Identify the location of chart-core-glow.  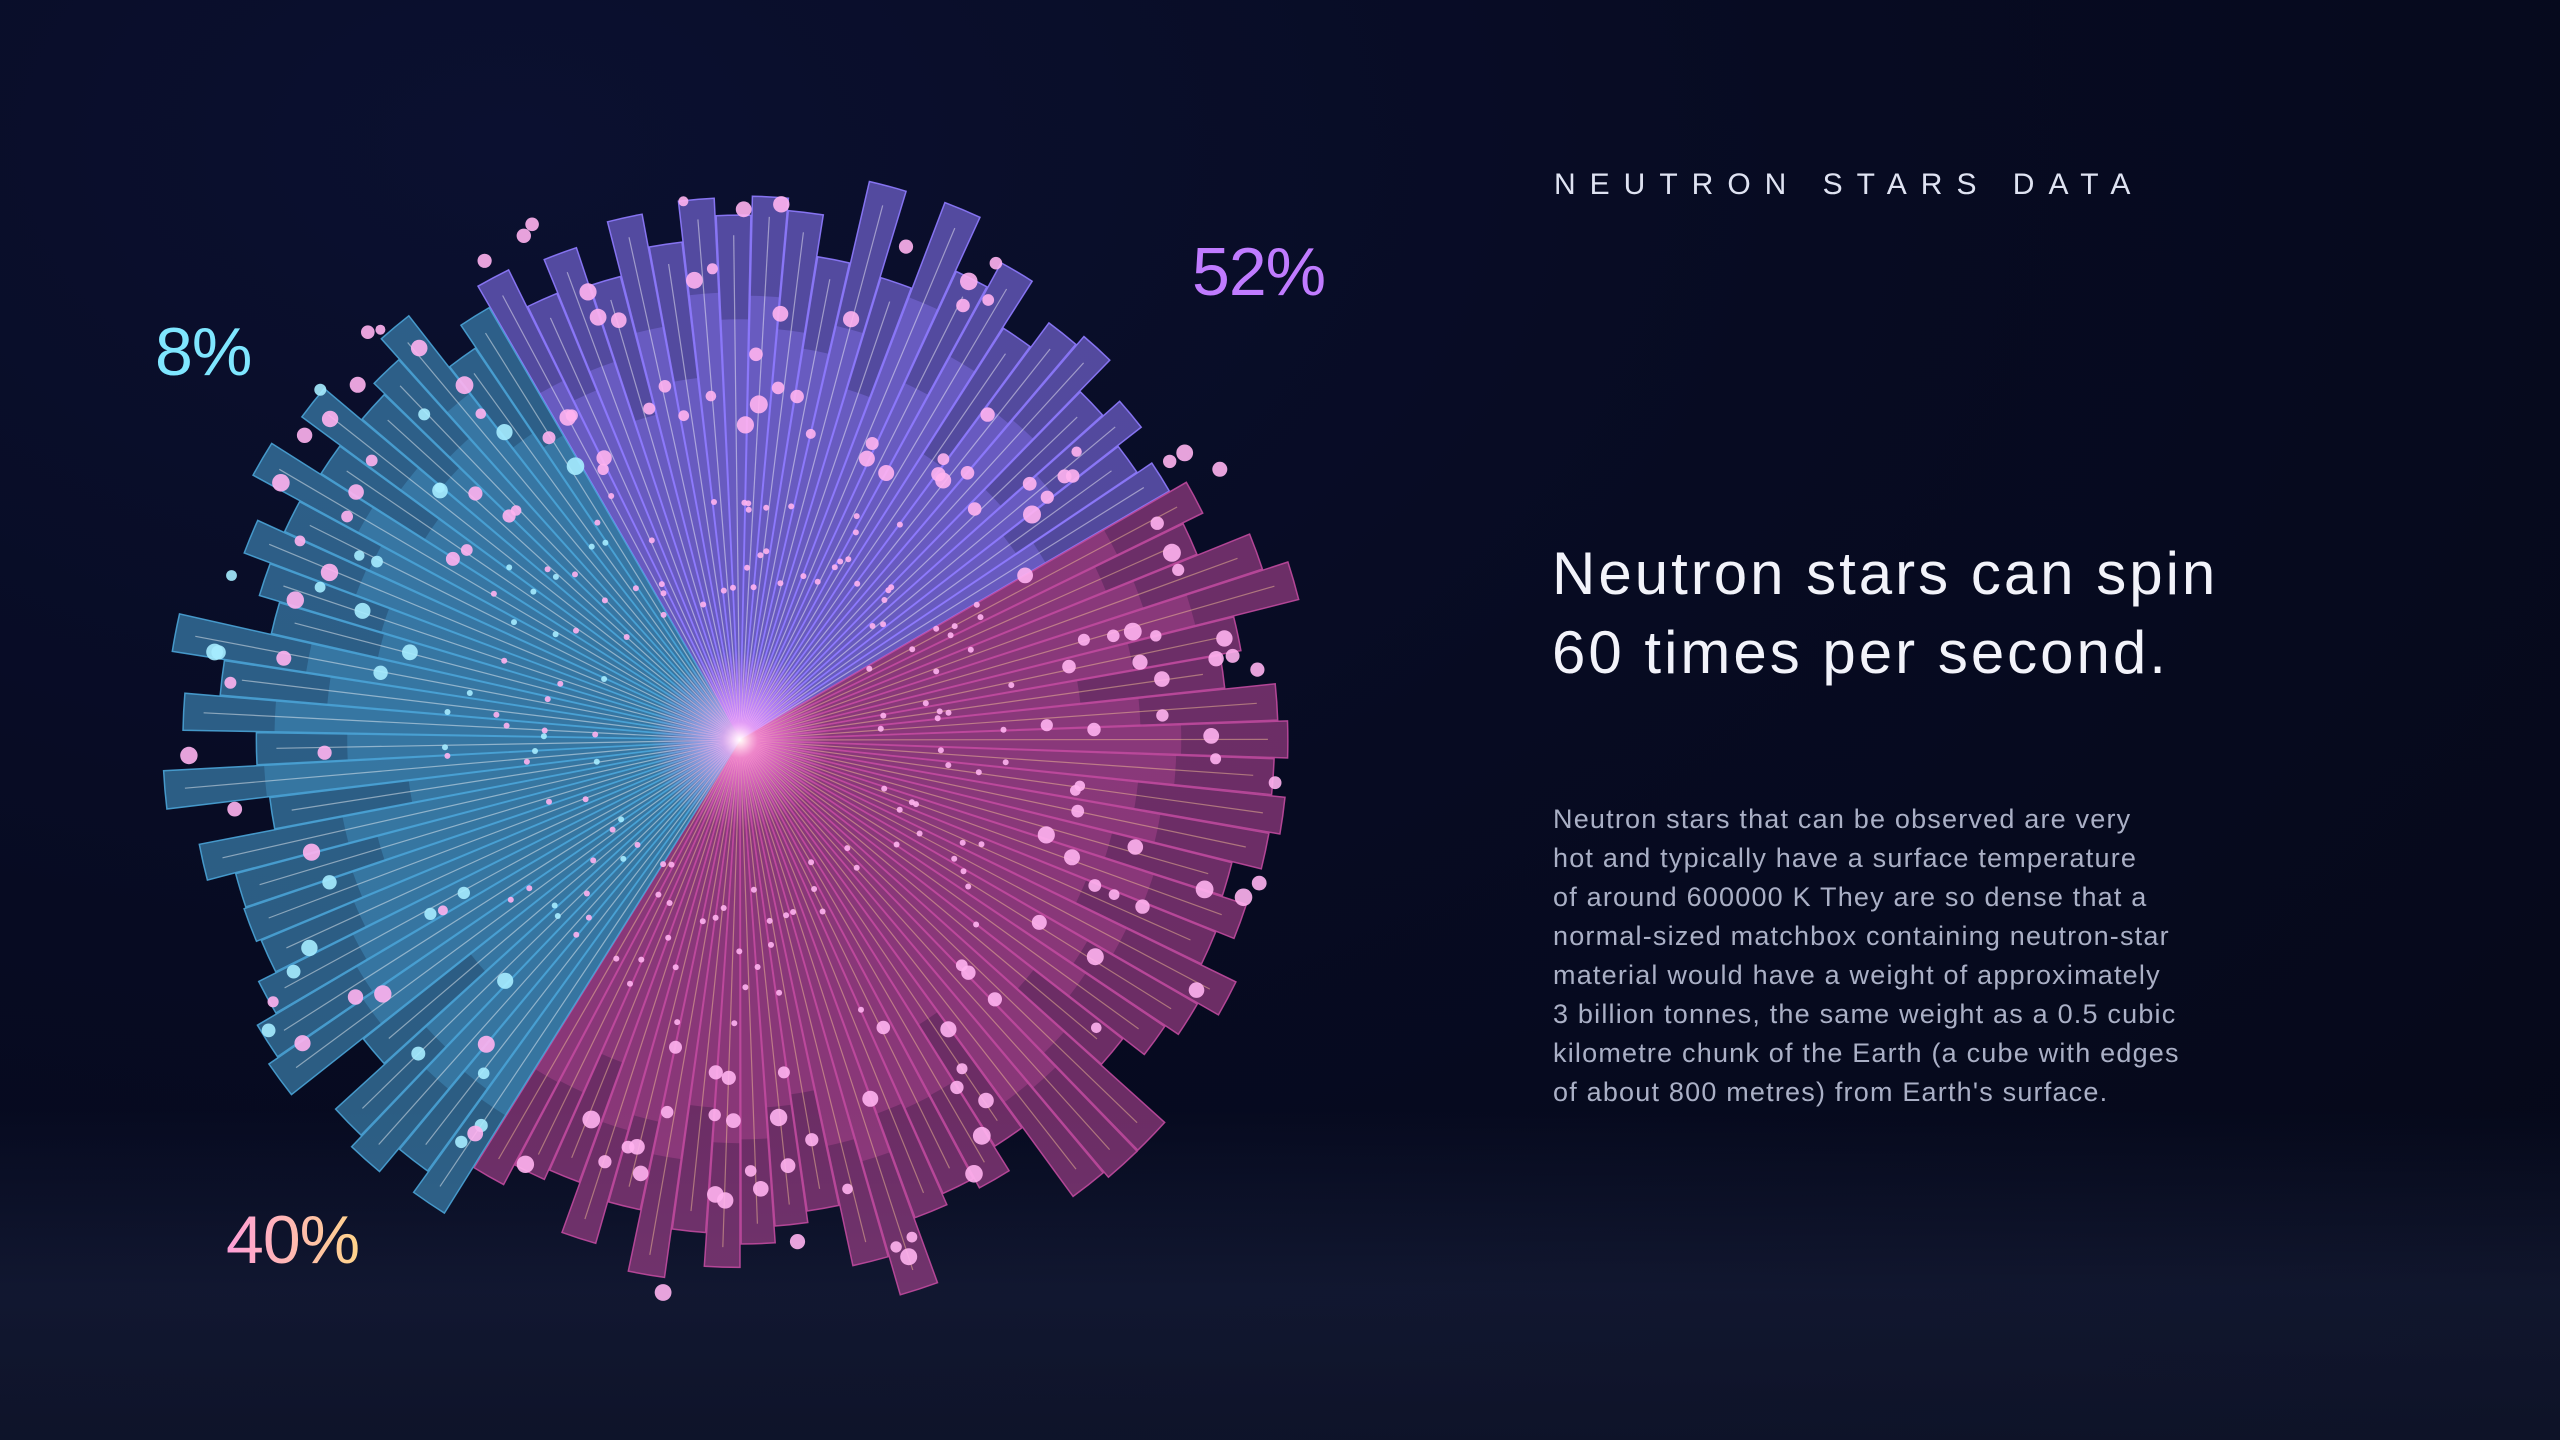
(740, 740).